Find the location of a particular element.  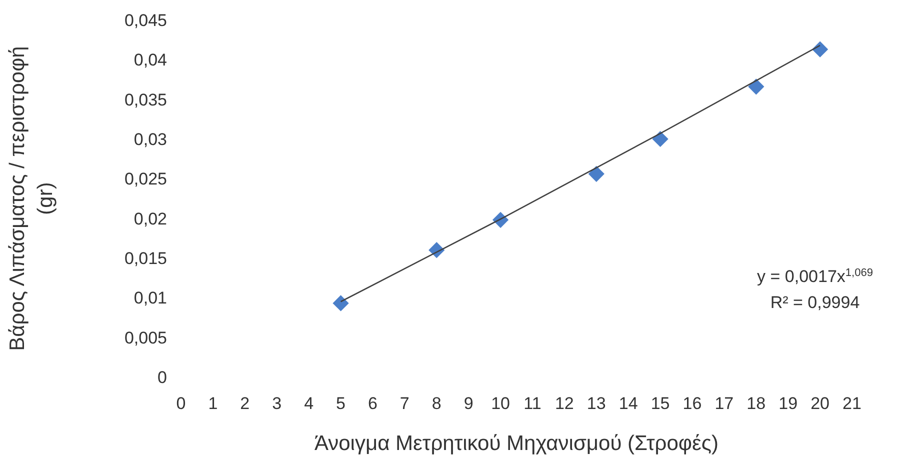

annotation: R² = 0,9994 is located at coordinates (815, 302).